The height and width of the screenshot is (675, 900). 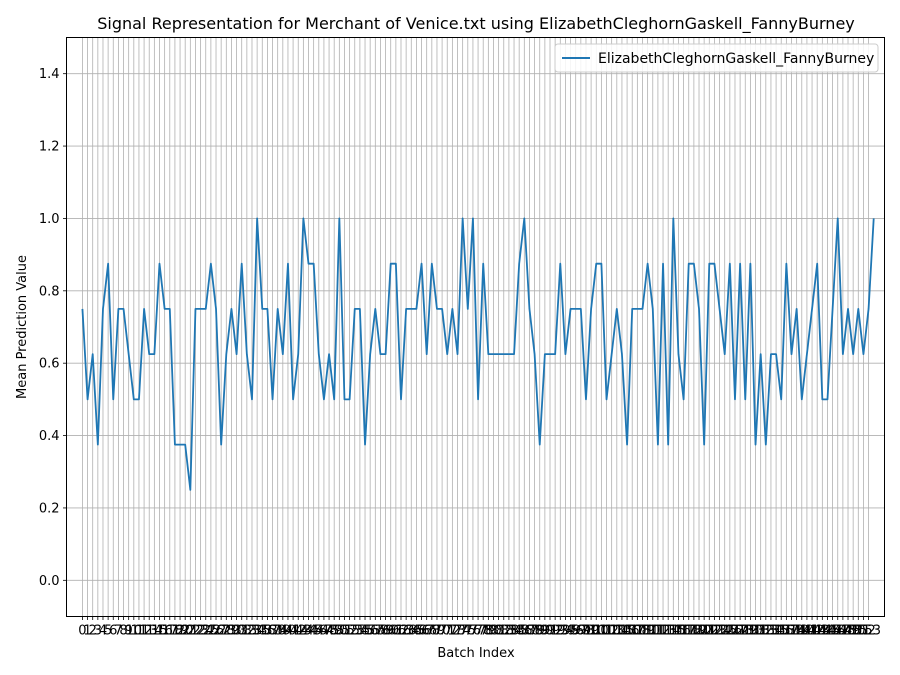 What do you see at coordinates (673, 631) in the screenshot?
I see `x-tick-label: 115` at bounding box center [673, 631].